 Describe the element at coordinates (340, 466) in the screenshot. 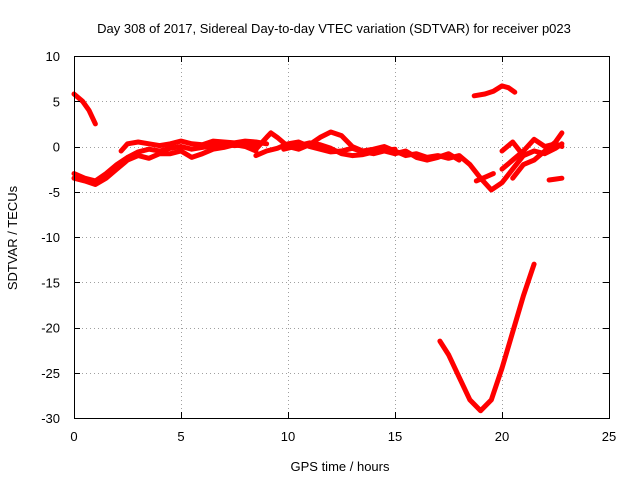

I see `x-axis-label: GPS time / hours` at that location.